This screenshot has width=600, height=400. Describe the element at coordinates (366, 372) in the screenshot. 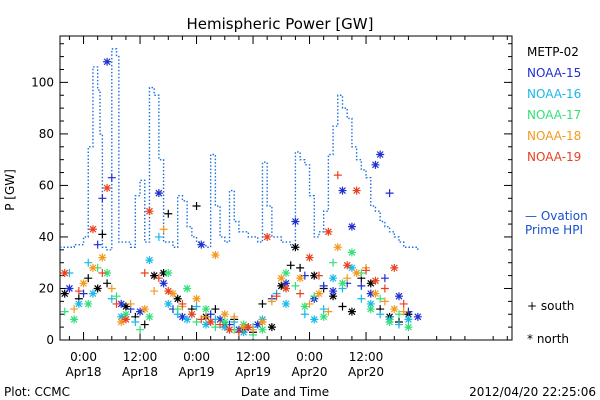

I see `x-tick-date-label: Apr20` at that location.